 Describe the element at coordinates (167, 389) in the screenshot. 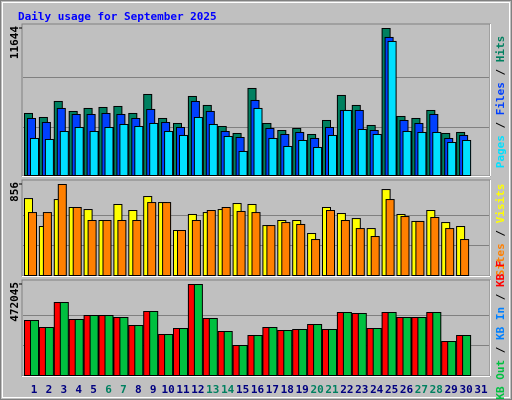

I see `x-tick-label: 10` at that location.